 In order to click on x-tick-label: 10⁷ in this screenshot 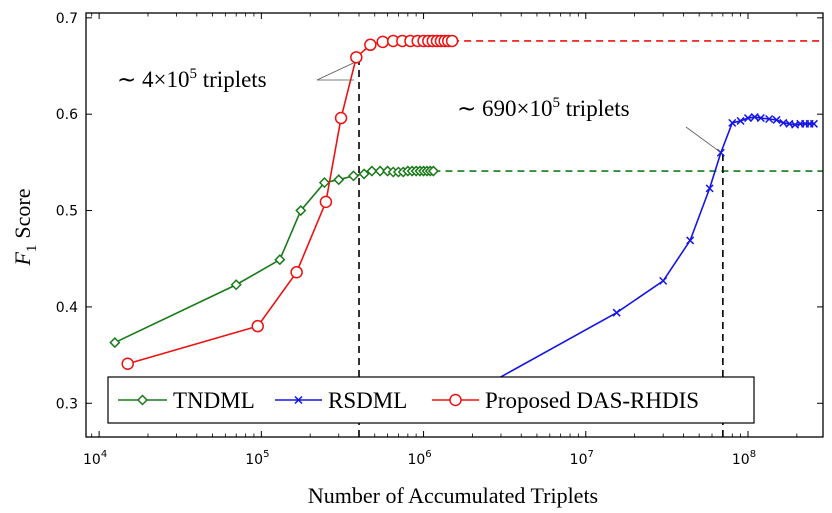, I will do `click(582, 458)`.